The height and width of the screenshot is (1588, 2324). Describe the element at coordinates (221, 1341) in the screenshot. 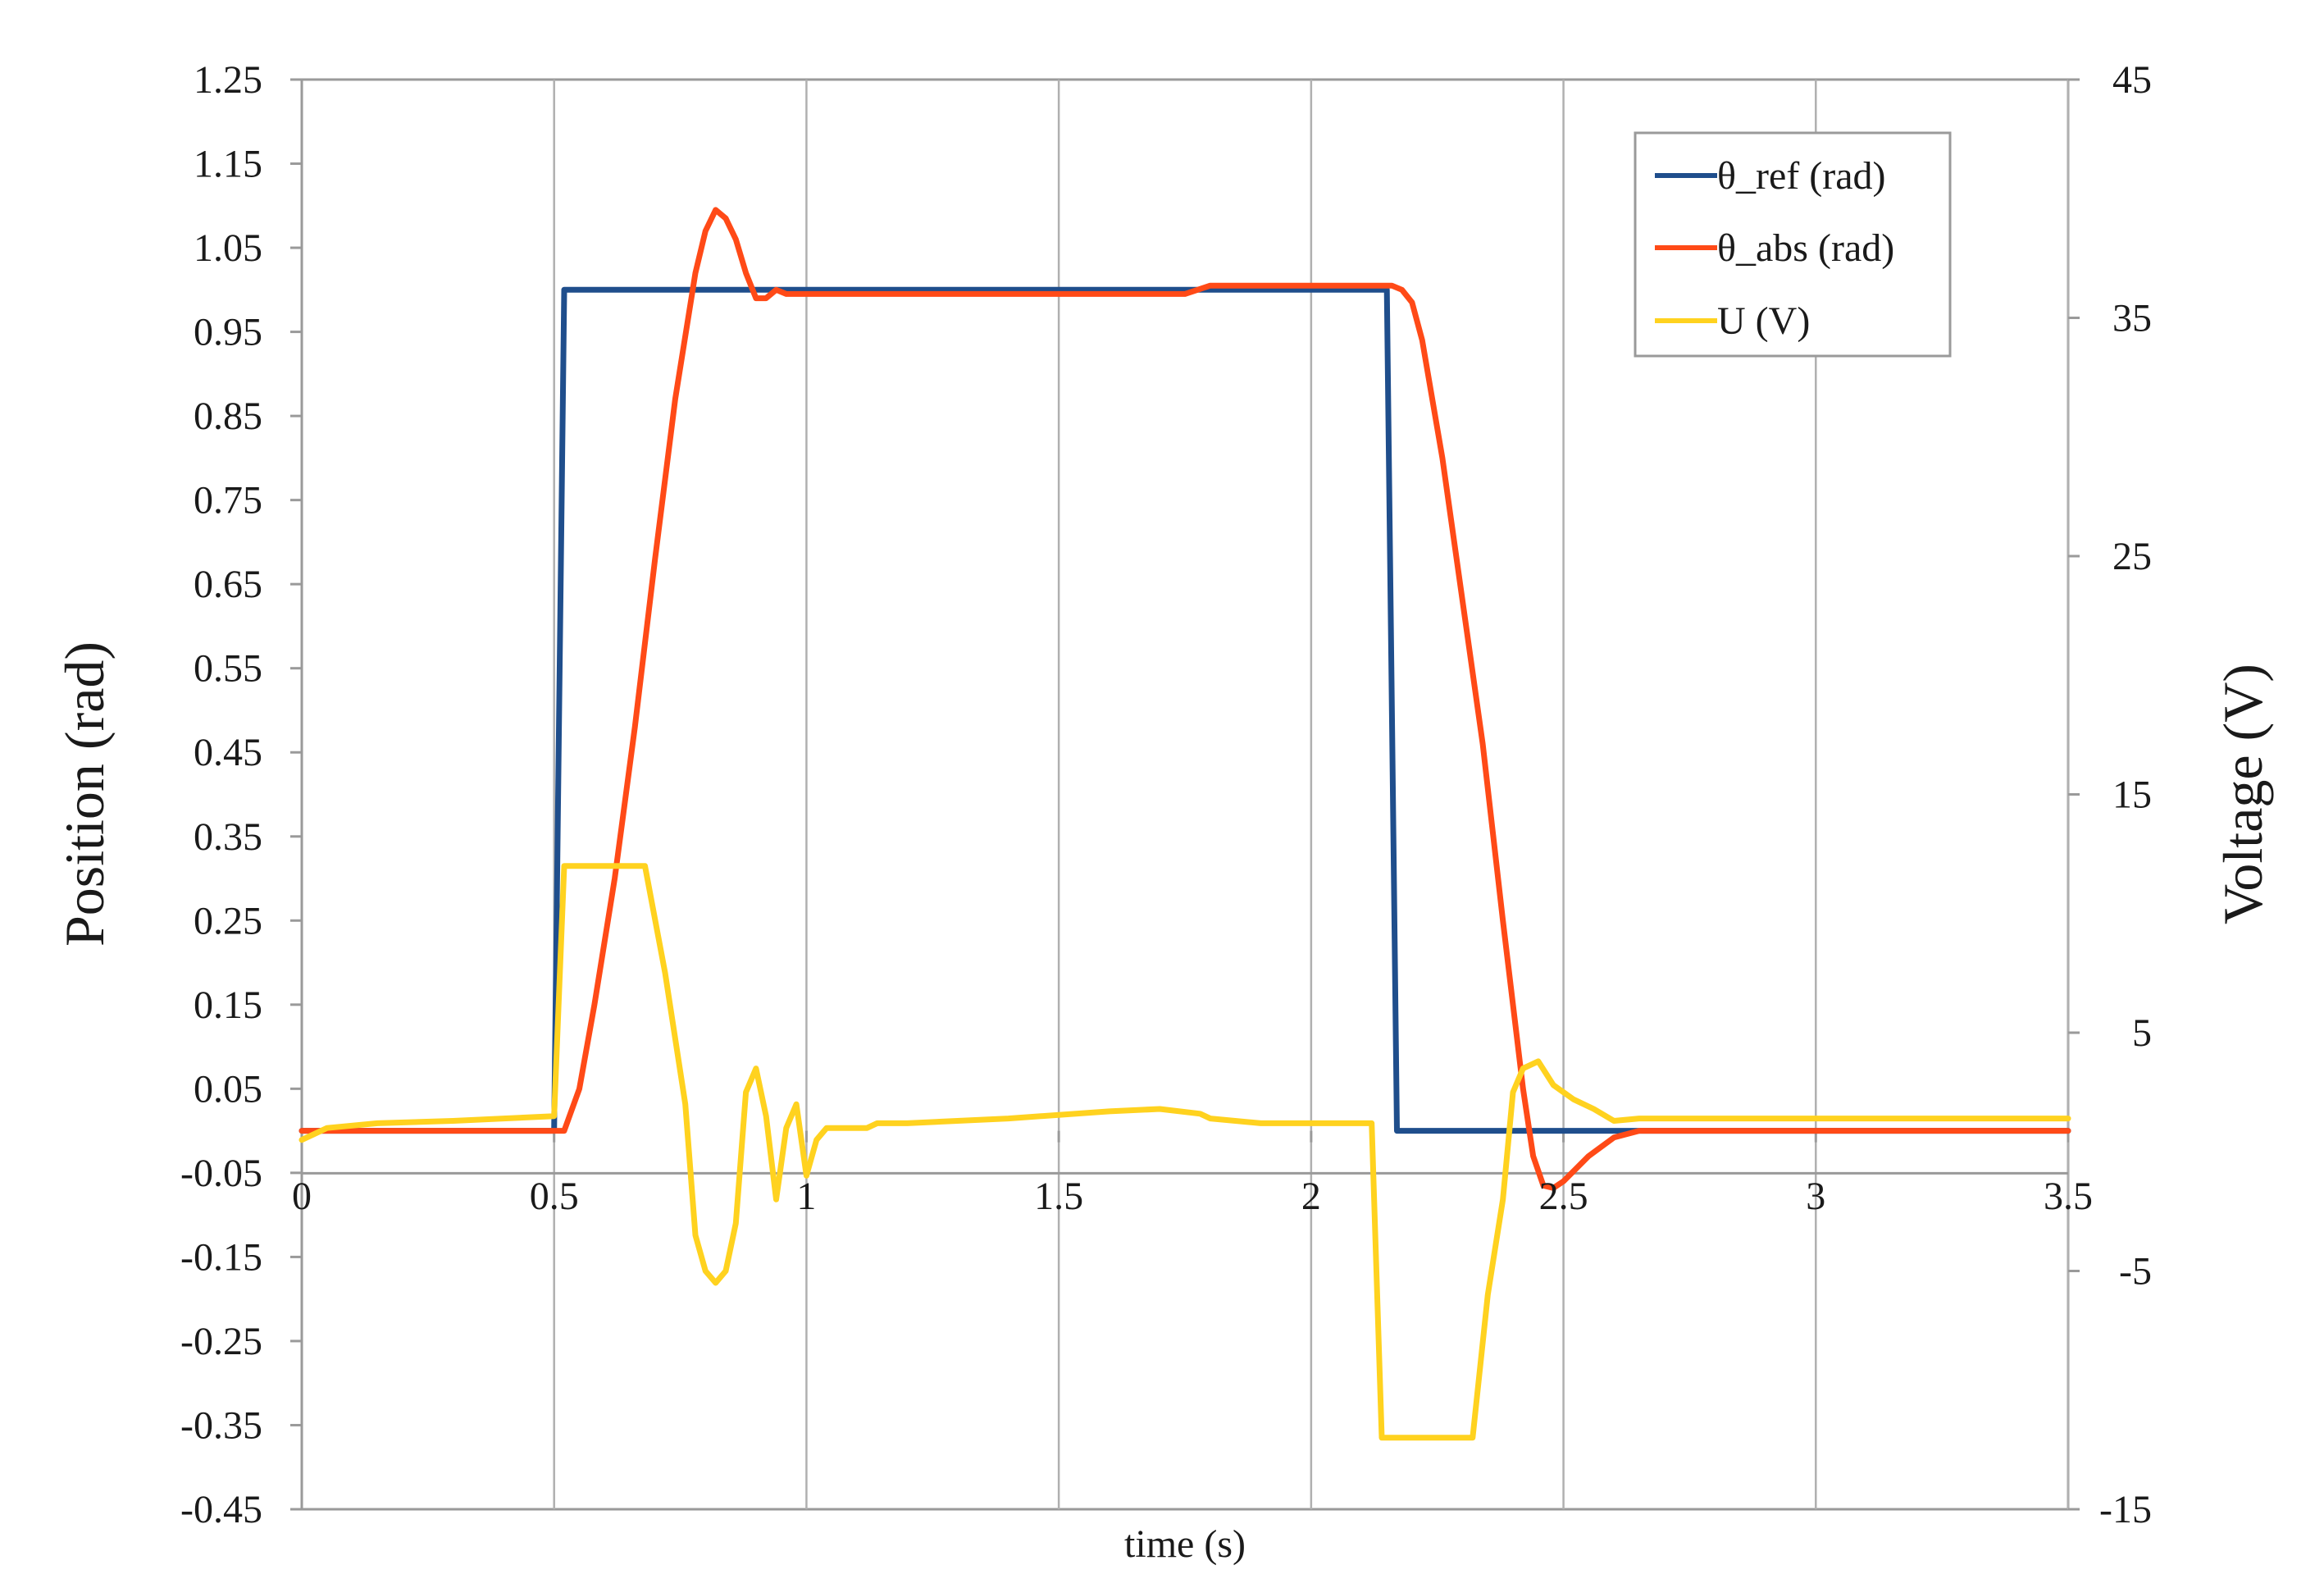

I see `y-tick-label: -0.25` at that location.